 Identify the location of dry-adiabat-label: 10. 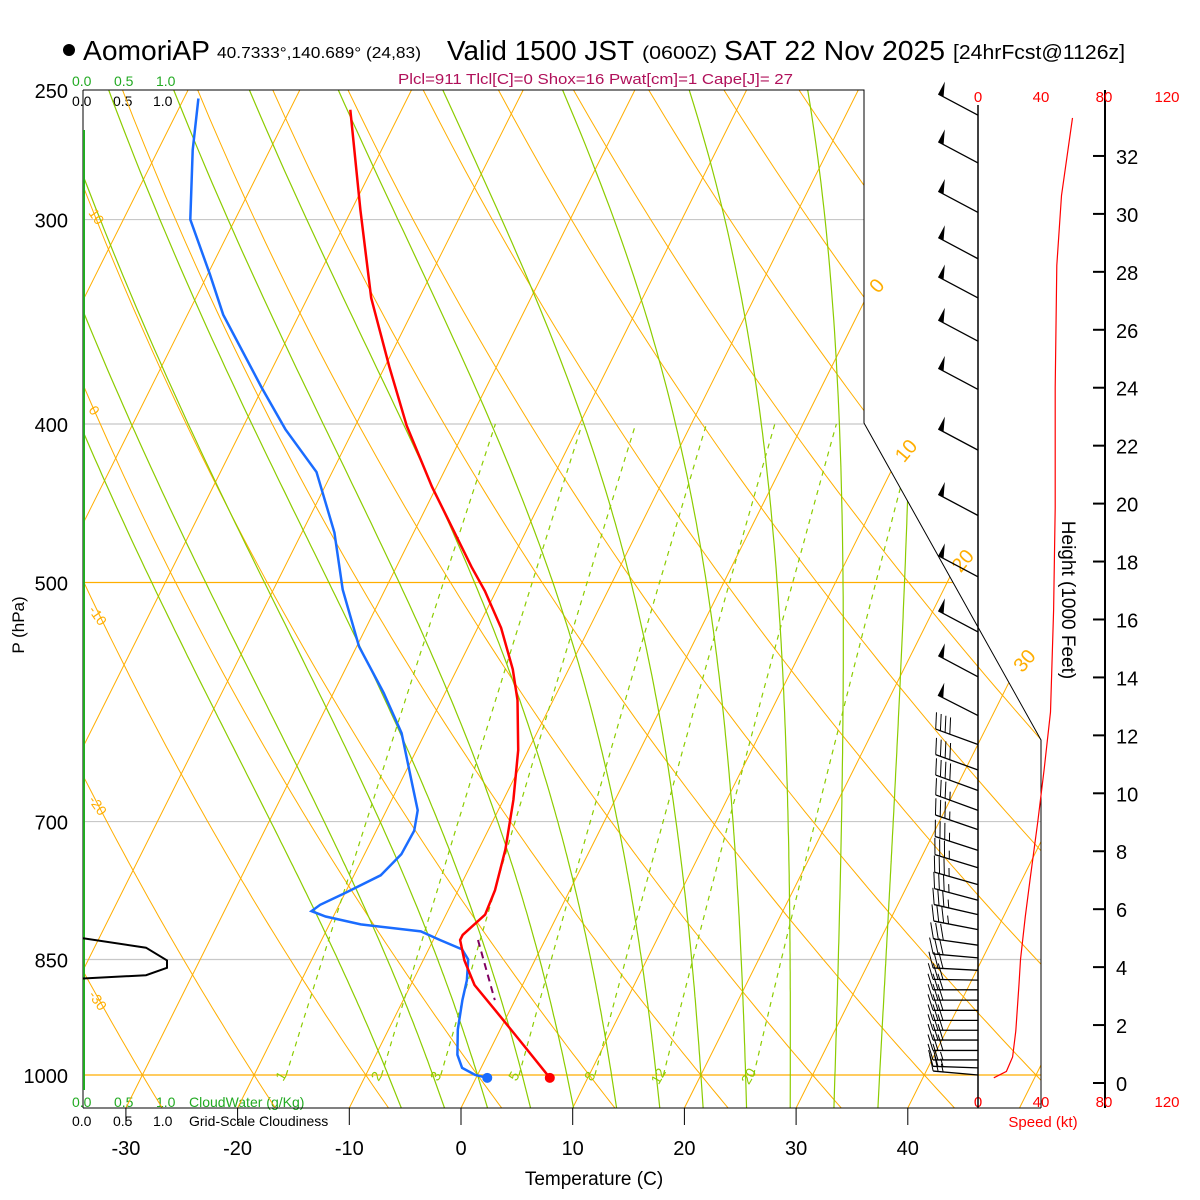
(97, 217).